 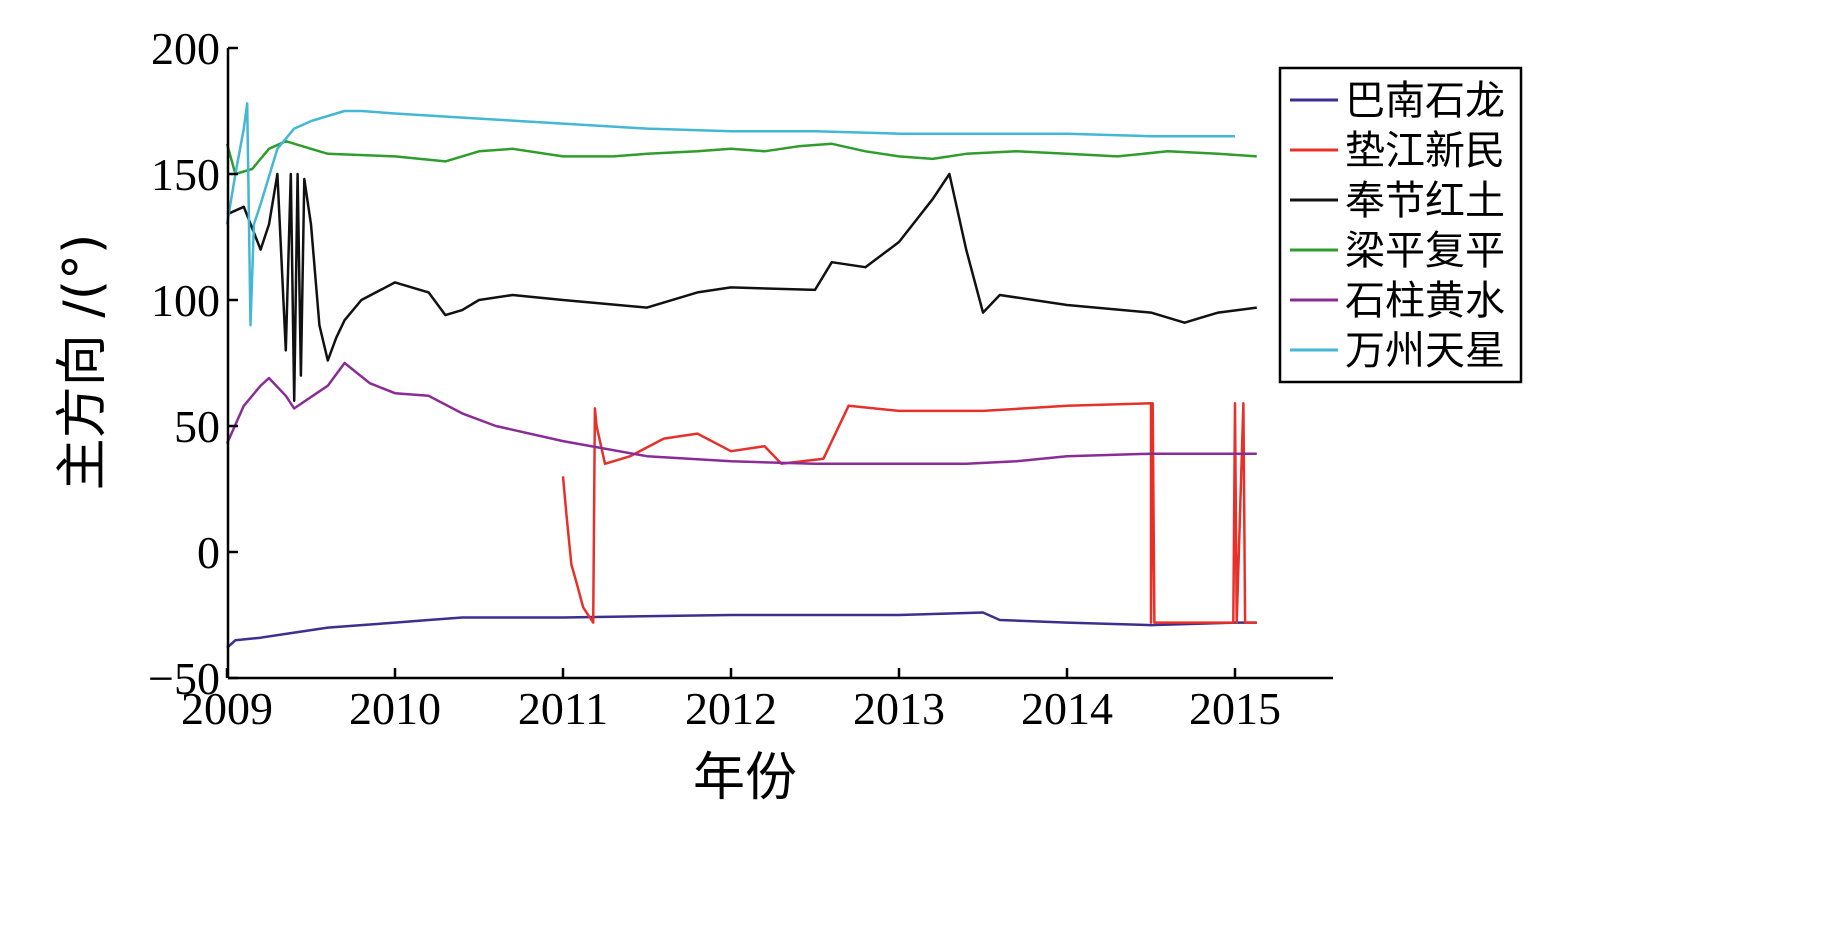 What do you see at coordinates (1425, 251) in the screenshot?
I see `legend-label: 梁平复平` at bounding box center [1425, 251].